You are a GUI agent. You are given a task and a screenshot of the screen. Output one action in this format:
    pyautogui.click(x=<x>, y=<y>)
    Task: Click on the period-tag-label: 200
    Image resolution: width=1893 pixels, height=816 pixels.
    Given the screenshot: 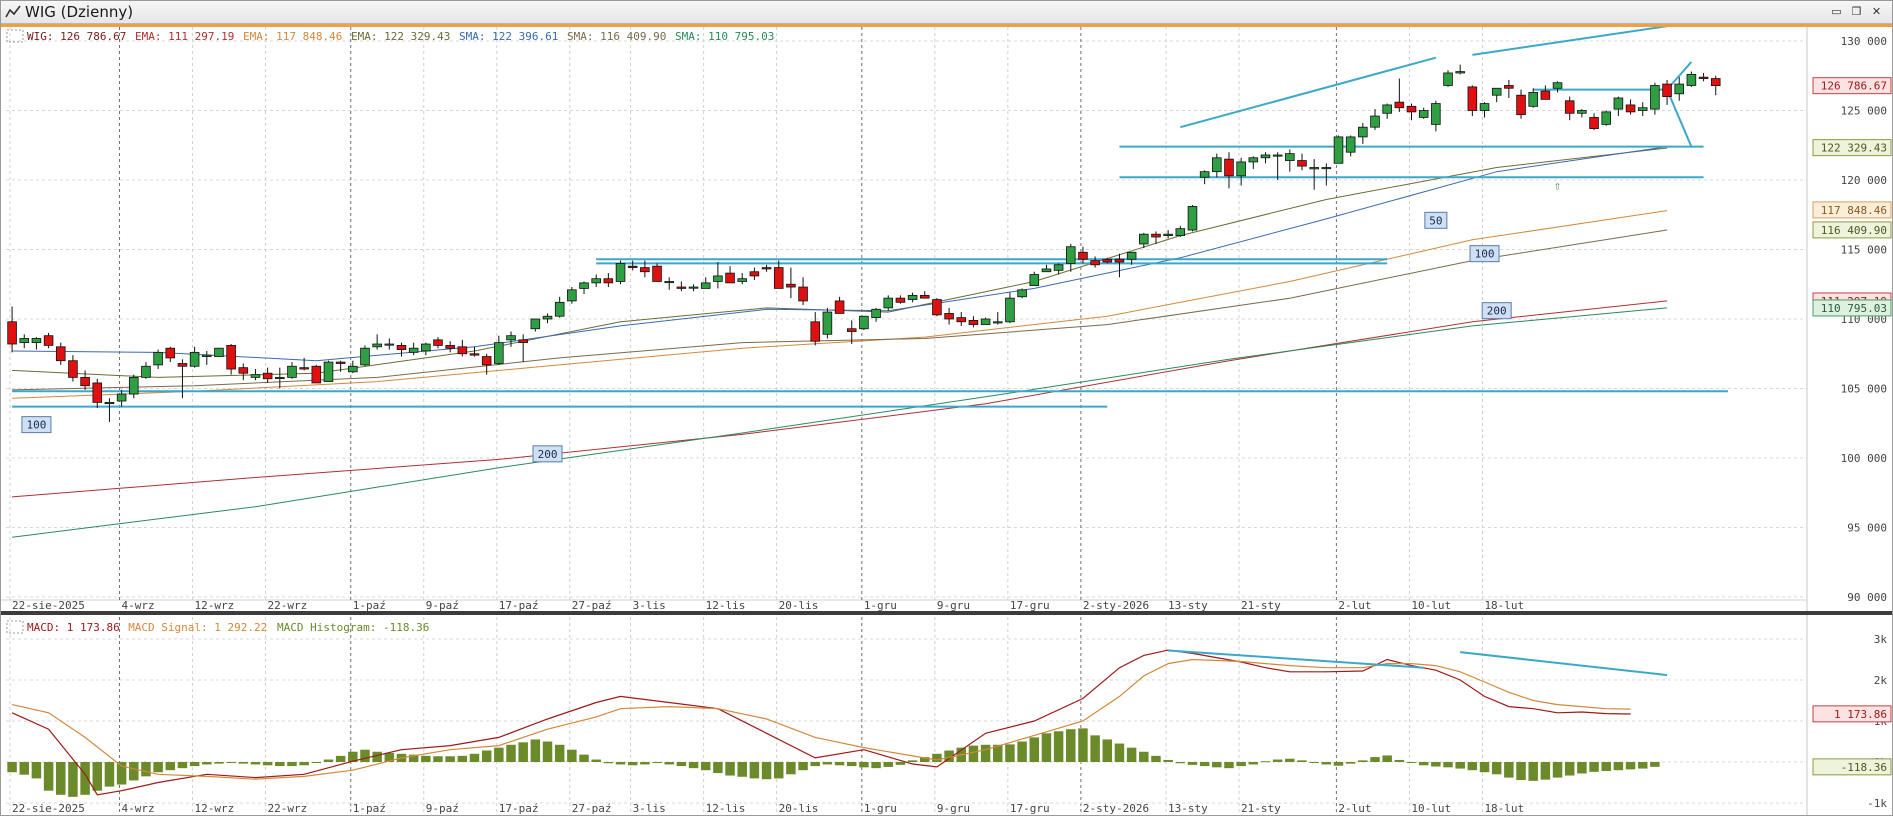 What is the action you would take?
    pyautogui.click(x=548, y=454)
    